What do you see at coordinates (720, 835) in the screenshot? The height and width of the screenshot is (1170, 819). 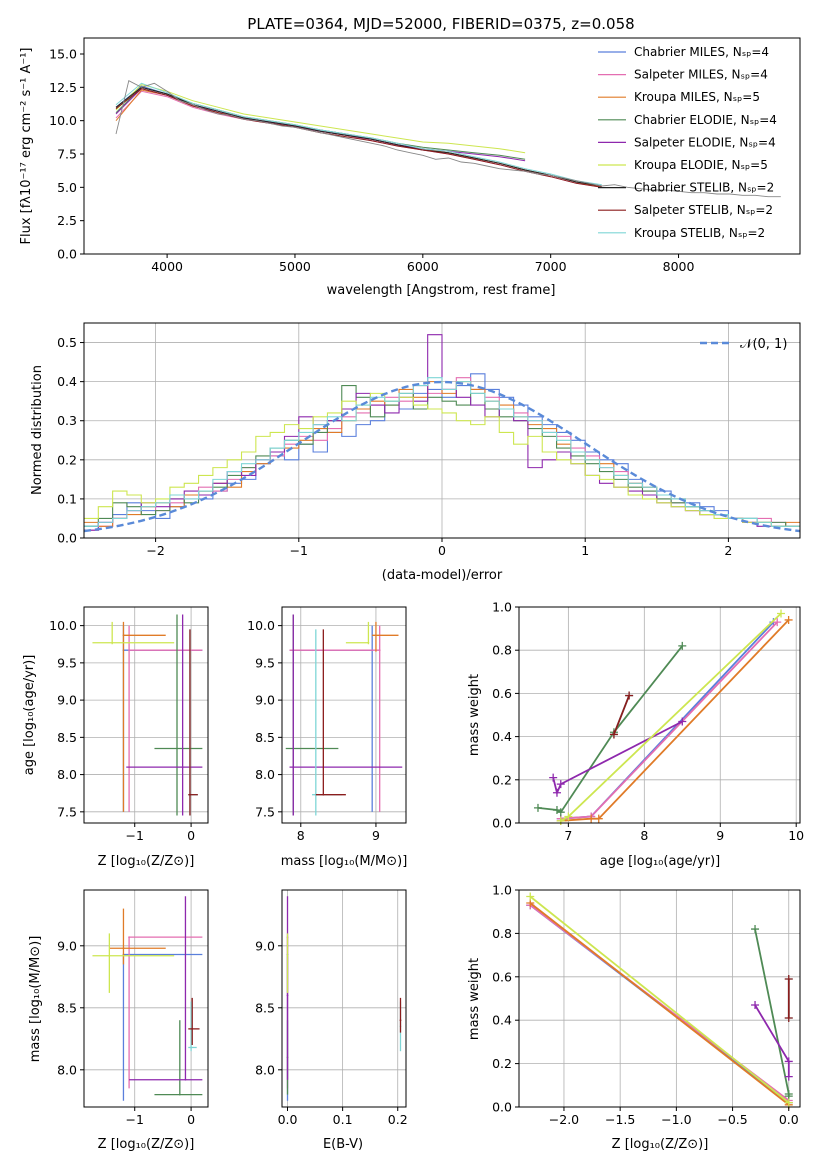 I see `x-tick-label: 9` at bounding box center [720, 835].